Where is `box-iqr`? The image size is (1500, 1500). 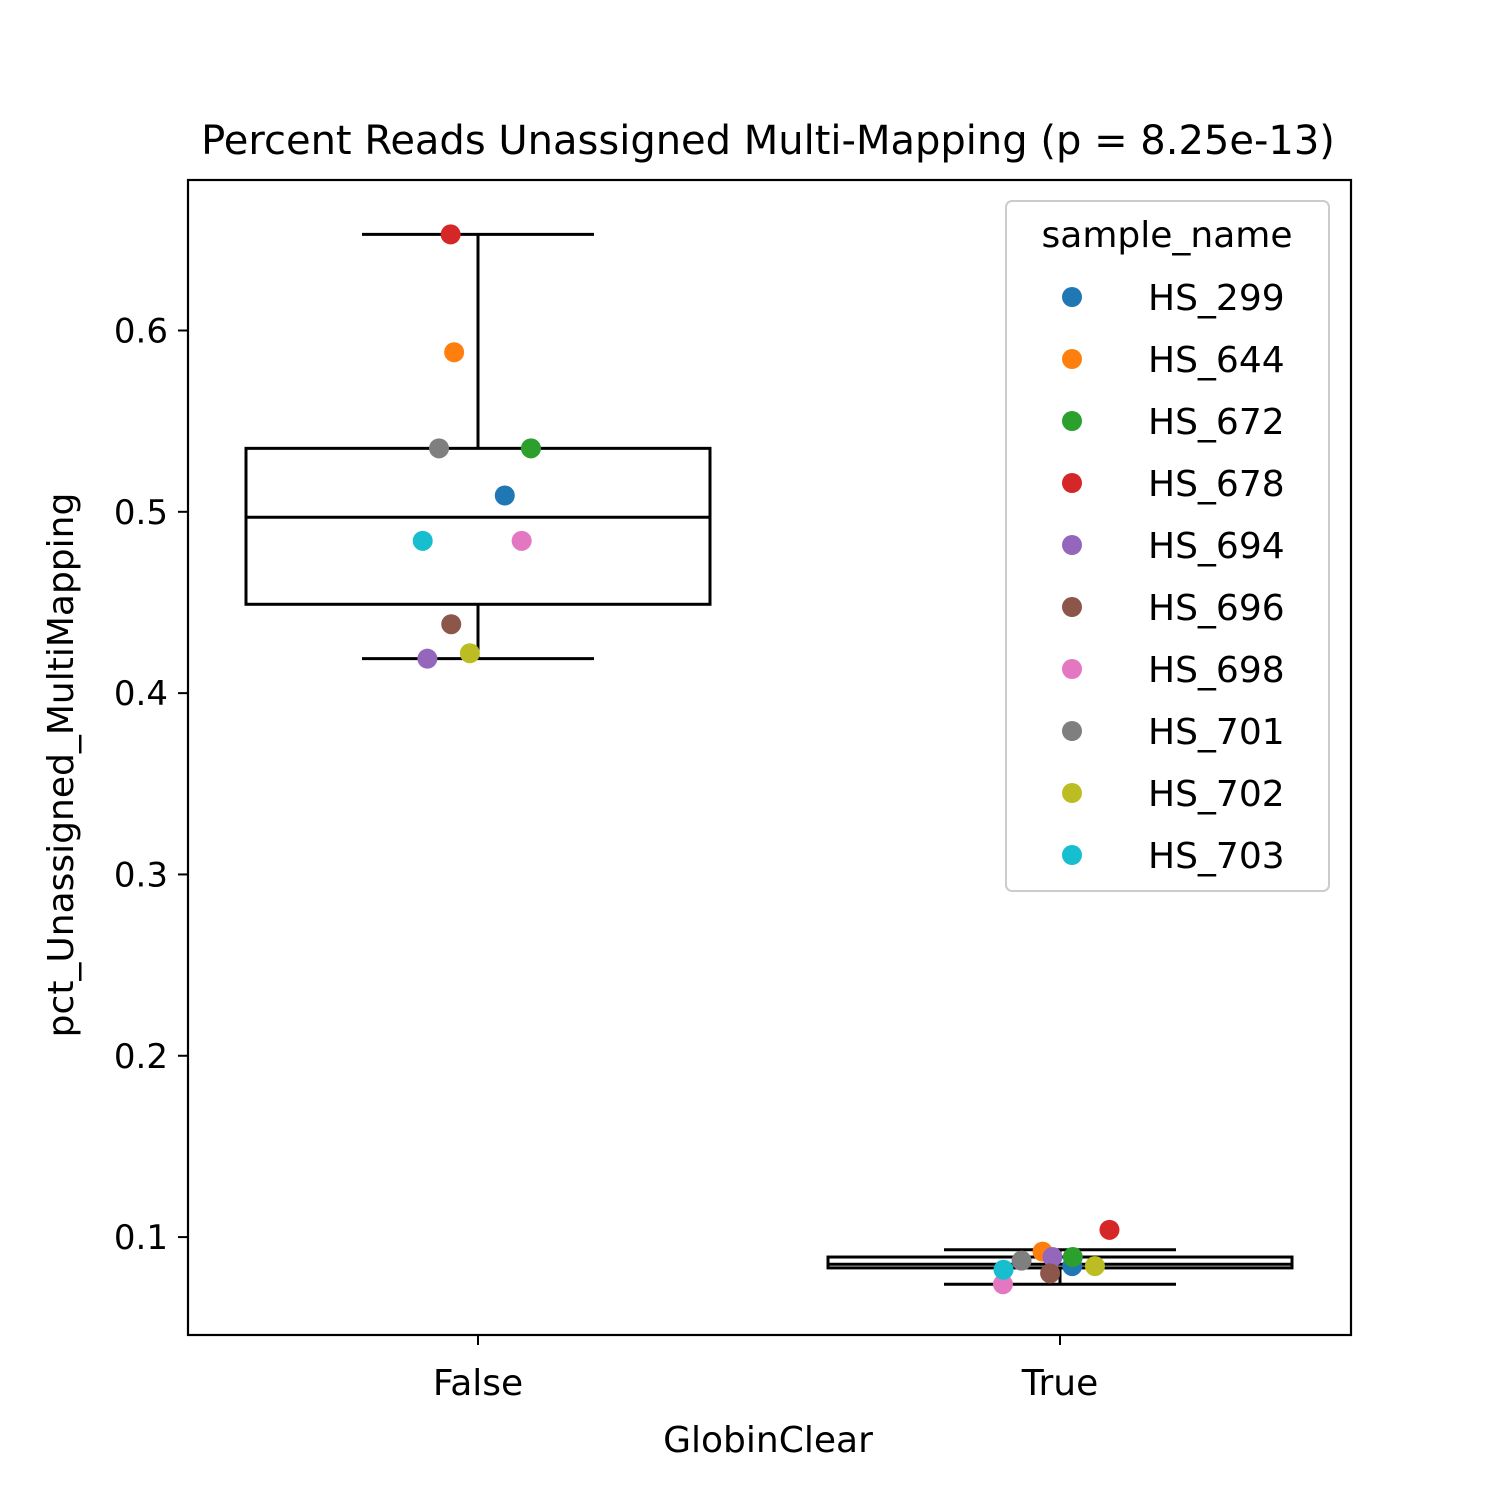
box-iqr is located at coordinates (478, 526).